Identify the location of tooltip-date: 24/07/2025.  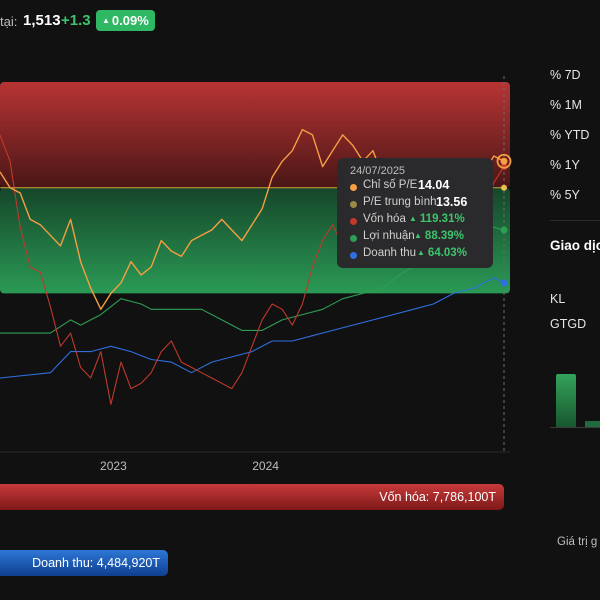
(378, 171).